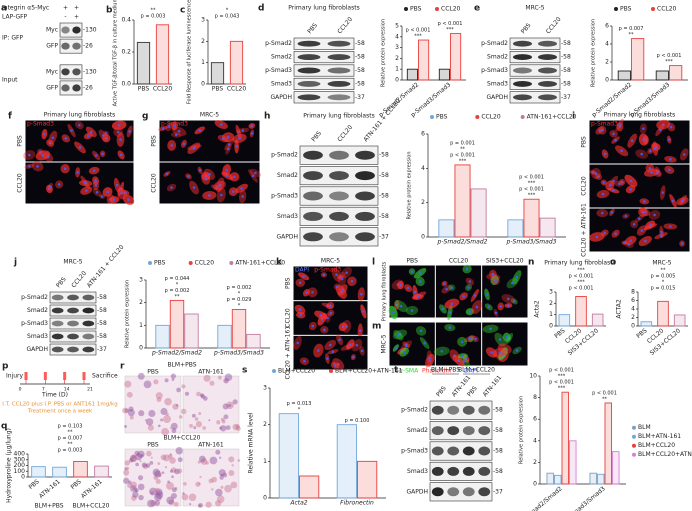 This screenshot has height=511, width=692. I want to click on y-tick-label: 400, so click(20, 454).